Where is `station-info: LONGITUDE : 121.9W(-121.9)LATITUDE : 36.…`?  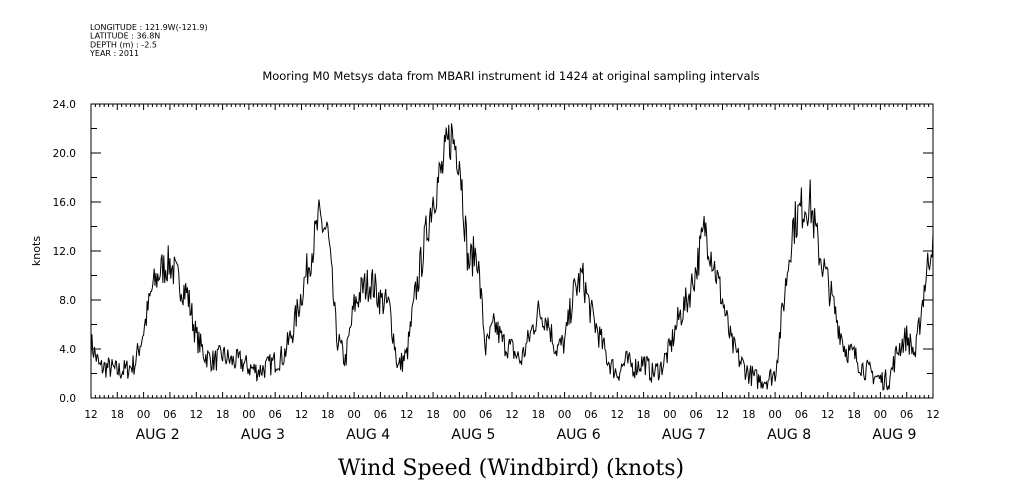 station-info: LONGITUDE : 121.9W(-121.9)LATITUDE : 36.… is located at coordinates (148, 40).